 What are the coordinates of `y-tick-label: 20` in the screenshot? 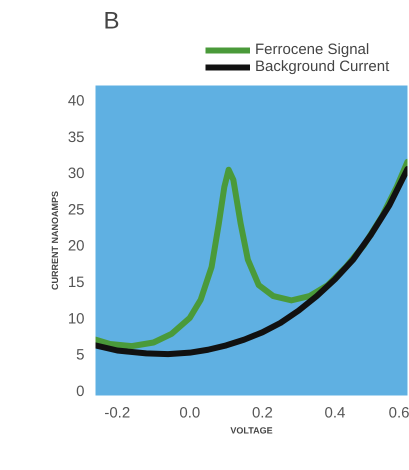 It's located at (76, 246).